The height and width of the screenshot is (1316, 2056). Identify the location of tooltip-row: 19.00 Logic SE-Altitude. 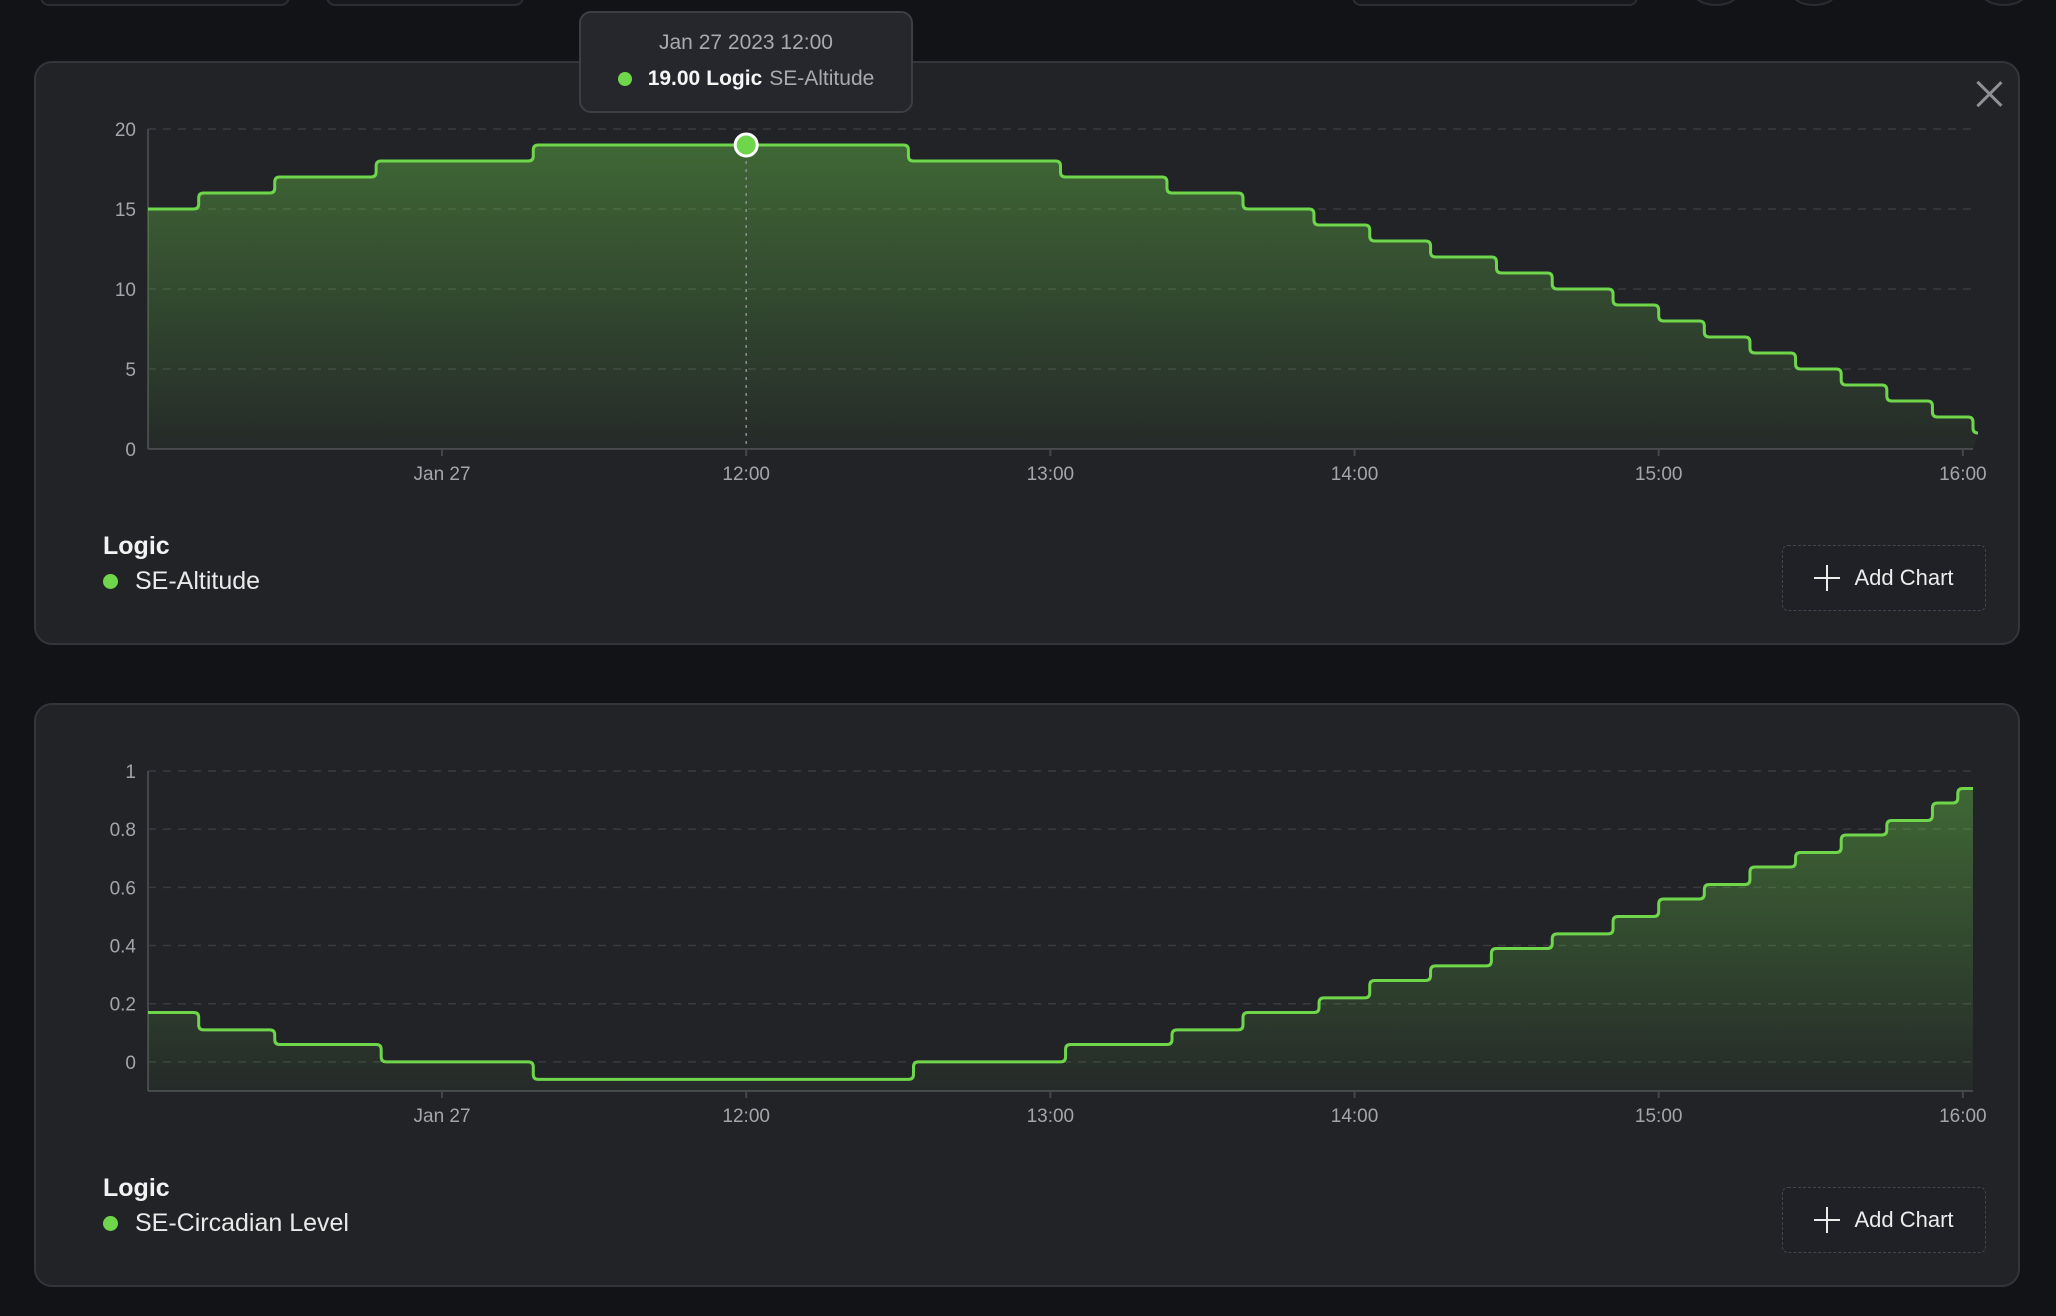
(746, 79).